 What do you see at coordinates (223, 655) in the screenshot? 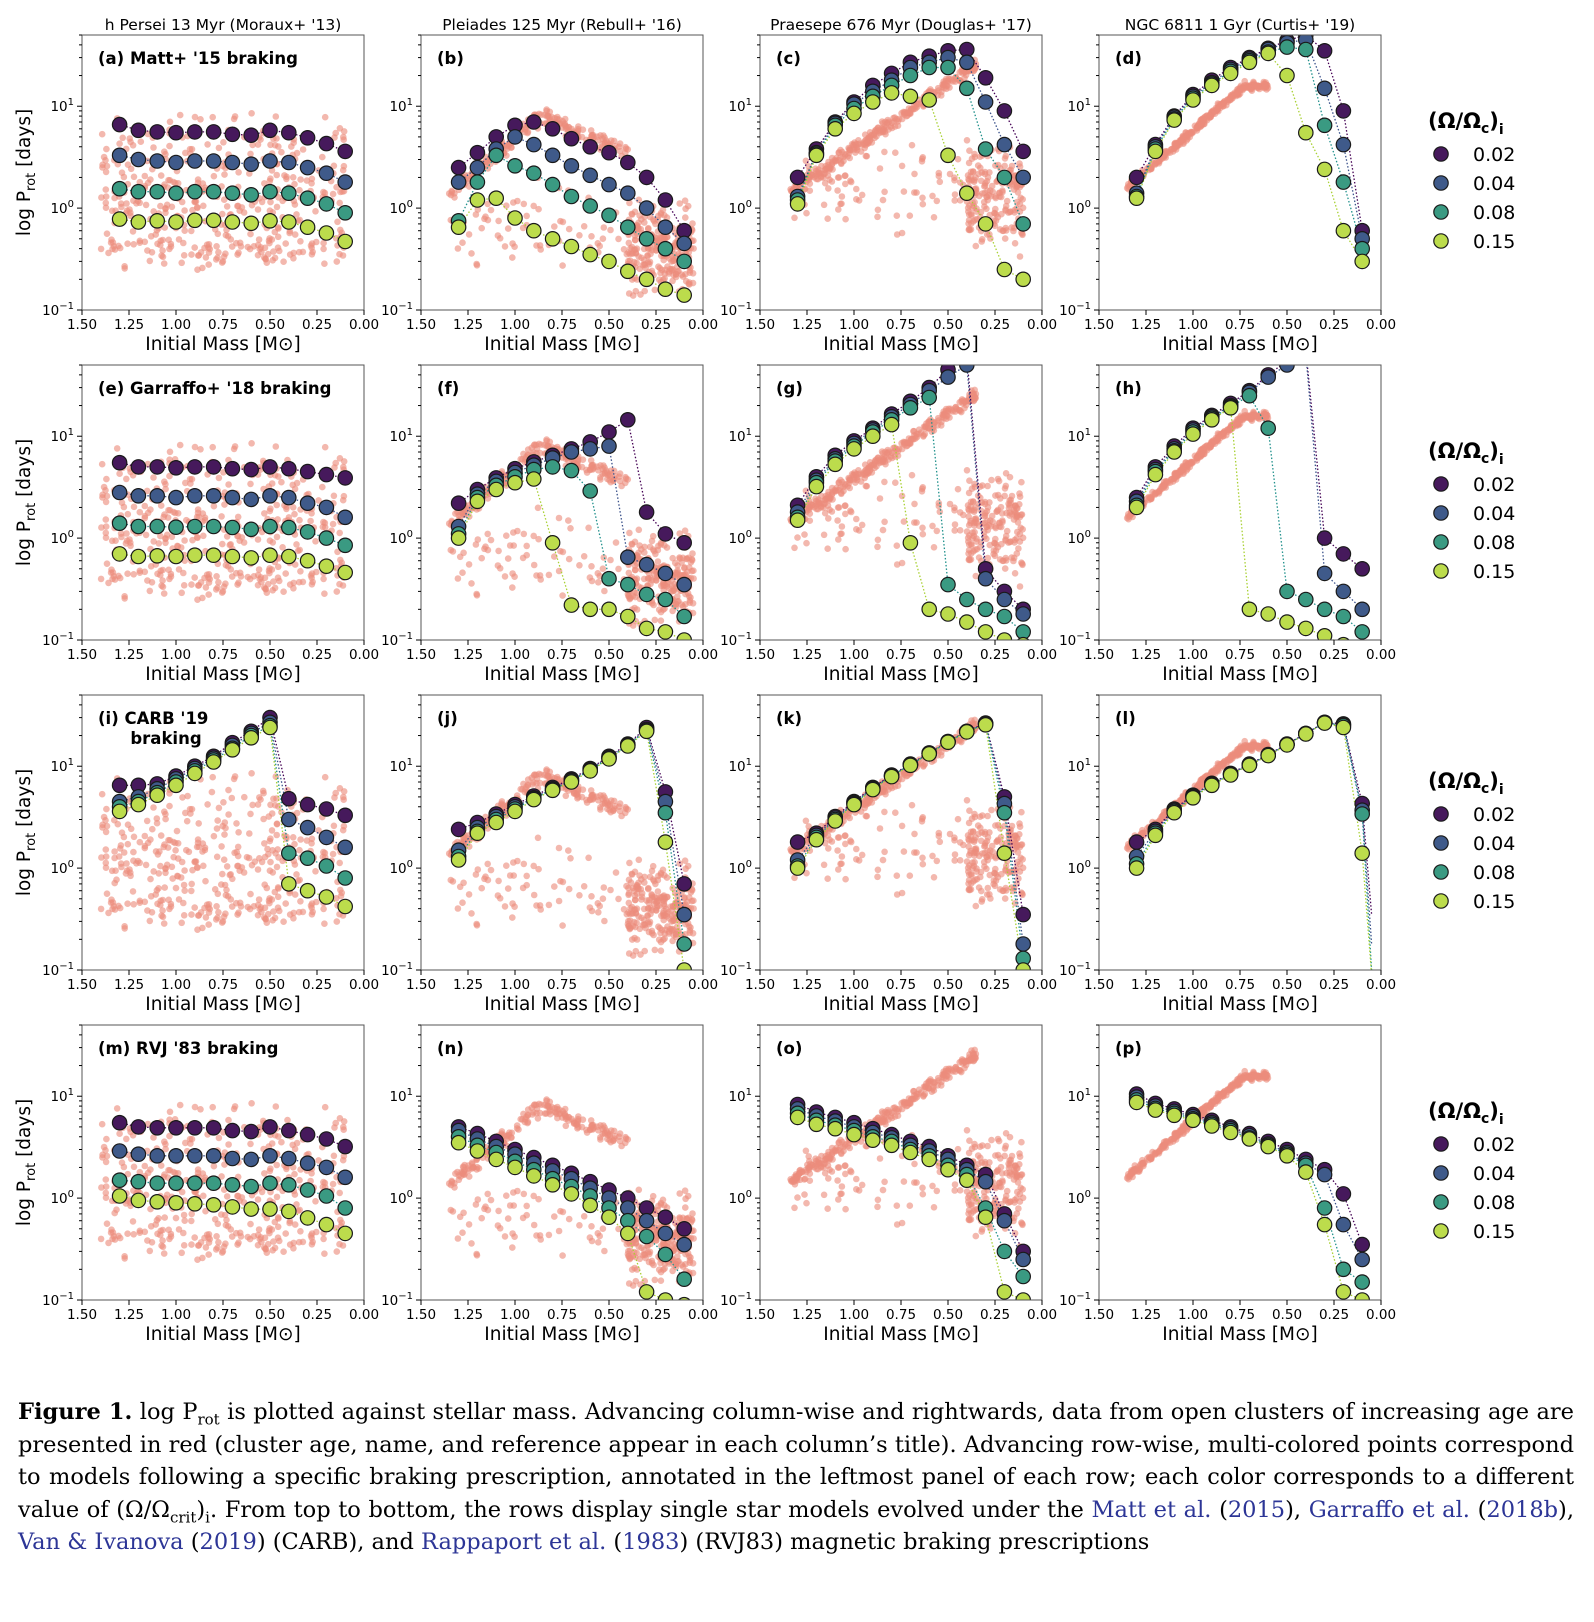
I see `x-tick-label: 0.75` at bounding box center [223, 655].